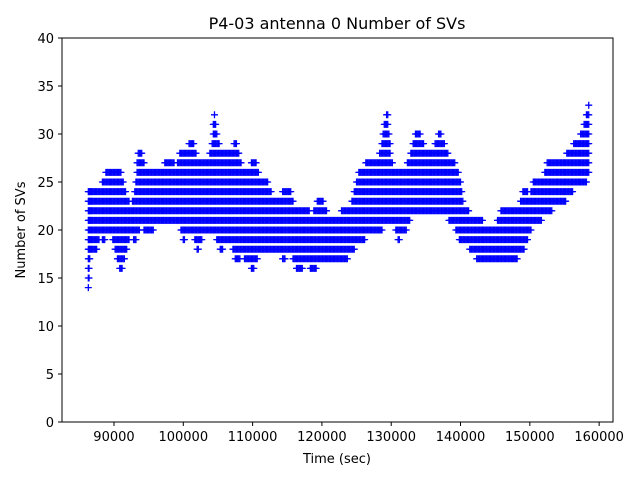 This screenshot has height=480, width=640. What do you see at coordinates (336, 459) in the screenshot?
I see `x-axis-label: Time (sec)` at bounding box center [336, 459].